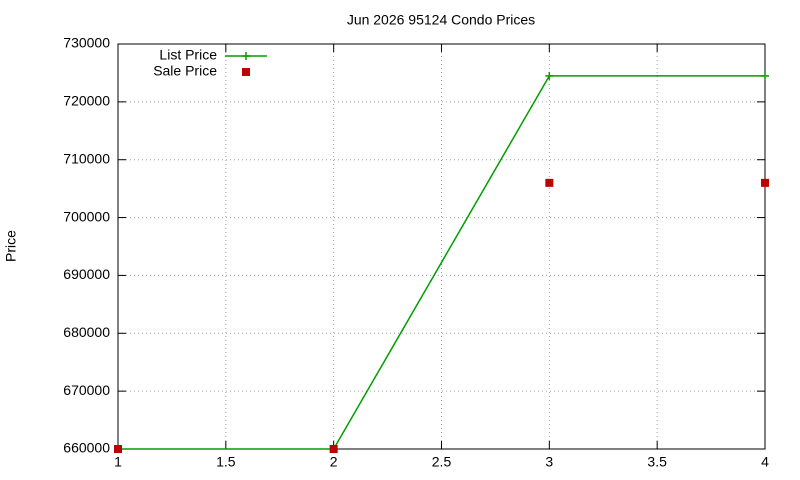  What do you see at coordinates (118, 462) in the screenshot?
I see `x-tick-label: 1` at bounding box center [118, 462].